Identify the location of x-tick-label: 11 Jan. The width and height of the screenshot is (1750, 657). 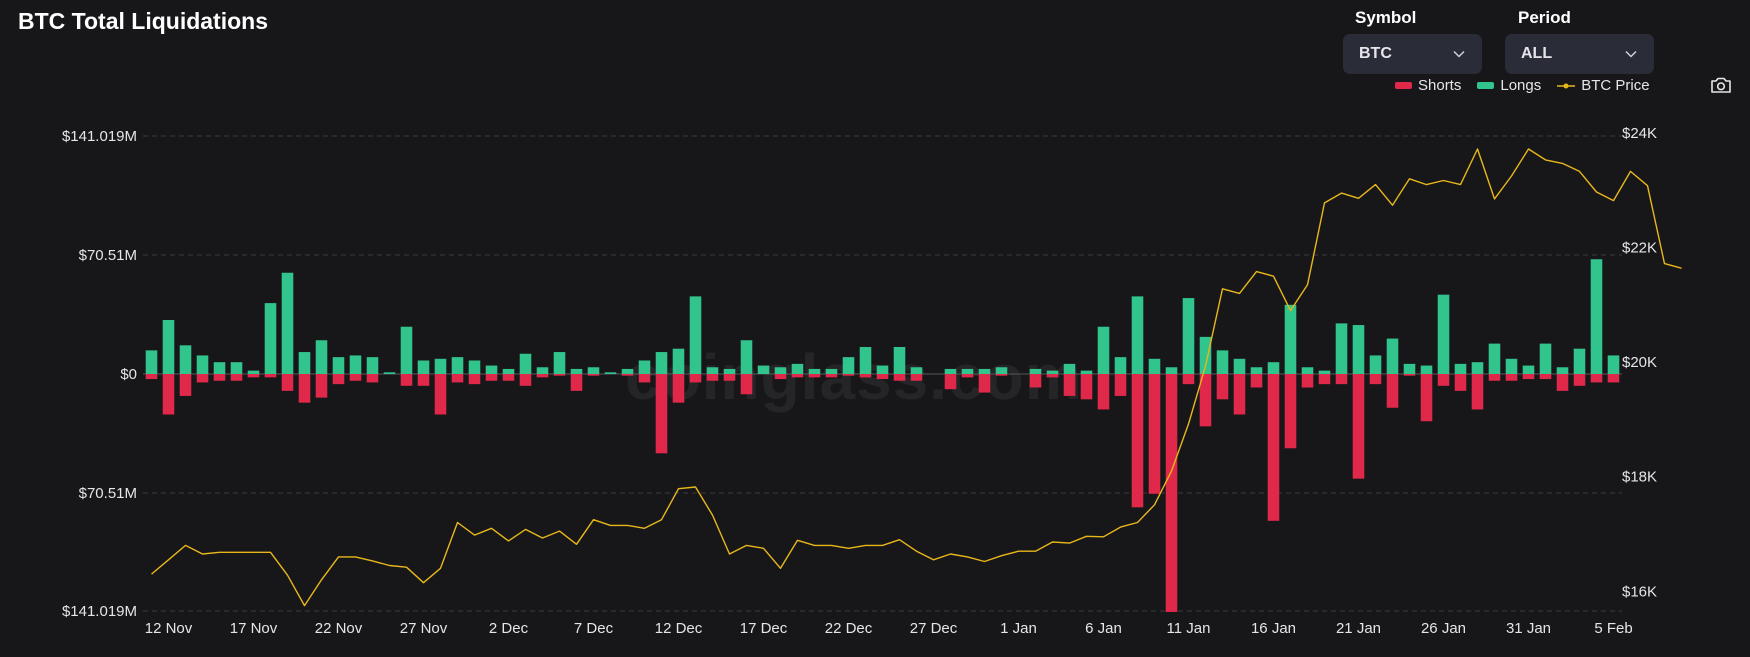
(1189, 628).